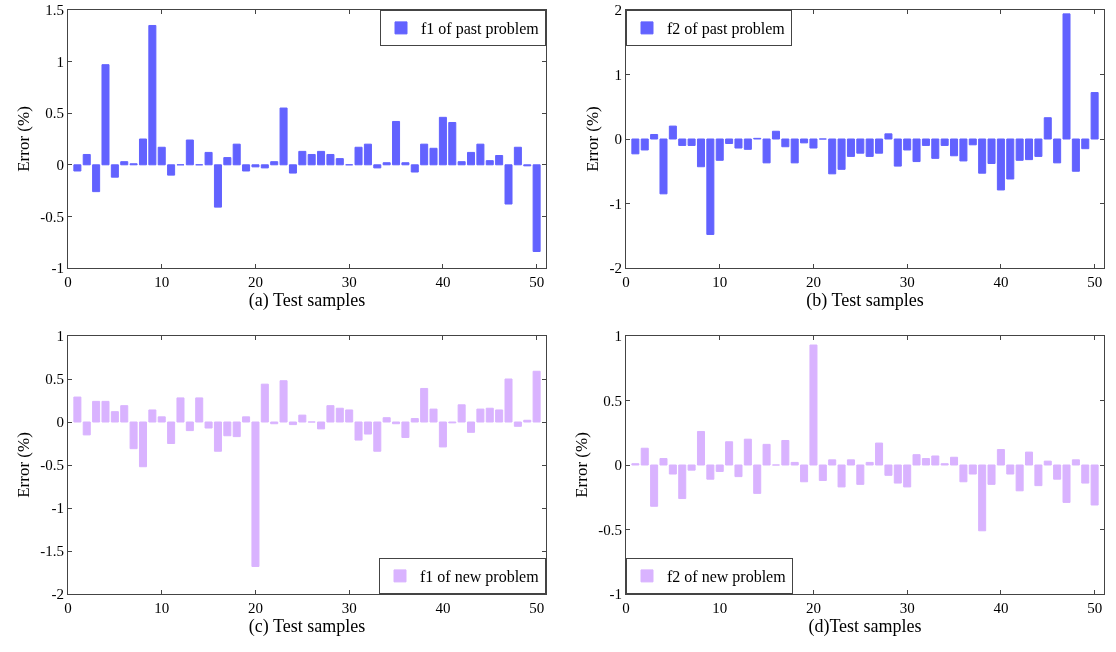 The width and height of the screenshot is (1116, 652). Describe the element at coordinates (865, 627) in the screenshot. I see `x-axis-title: (d)Test samples` at that location.